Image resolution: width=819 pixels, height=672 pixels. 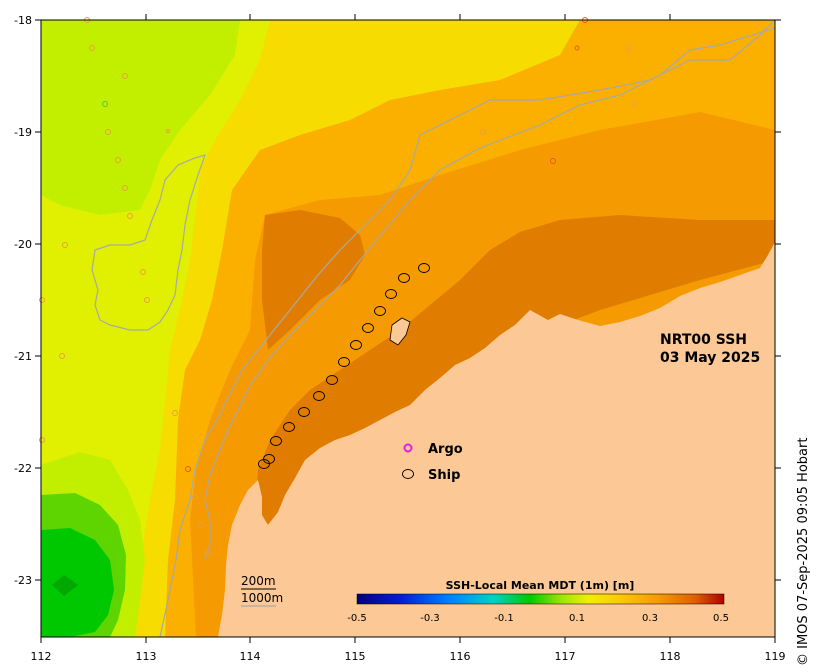 What do you see at coordinates (355, 656) in the screenshot?
I see `lon-tick-label: 115` at bounding box center [355, 656].